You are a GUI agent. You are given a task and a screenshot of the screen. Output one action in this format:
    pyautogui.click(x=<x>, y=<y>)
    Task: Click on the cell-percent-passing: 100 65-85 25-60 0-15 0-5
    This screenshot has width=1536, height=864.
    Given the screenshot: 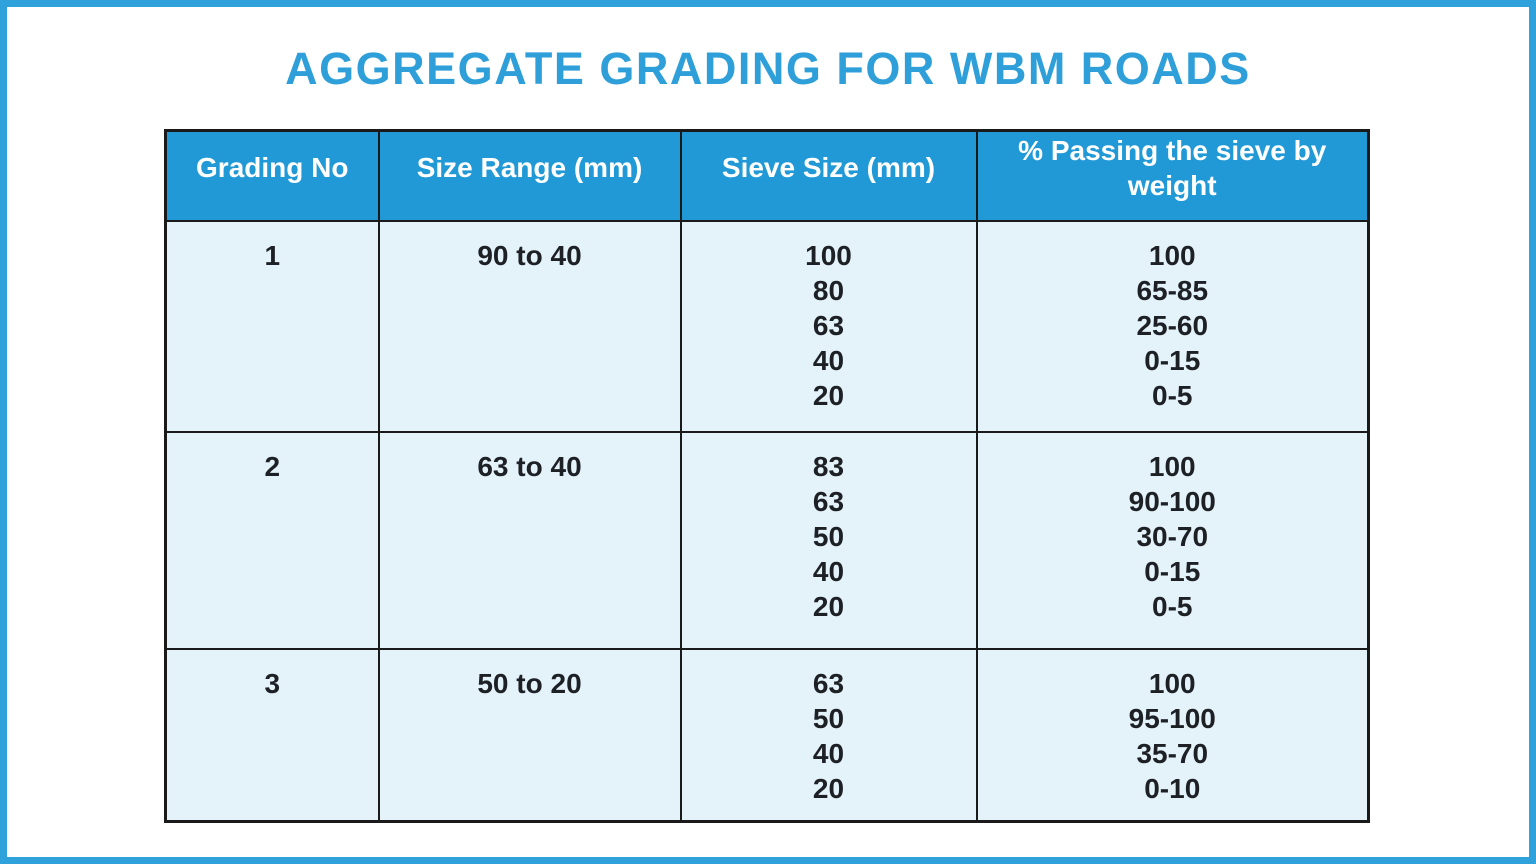 What is the action you would take?
    pyautogui.click(x=1172, y=326)
    